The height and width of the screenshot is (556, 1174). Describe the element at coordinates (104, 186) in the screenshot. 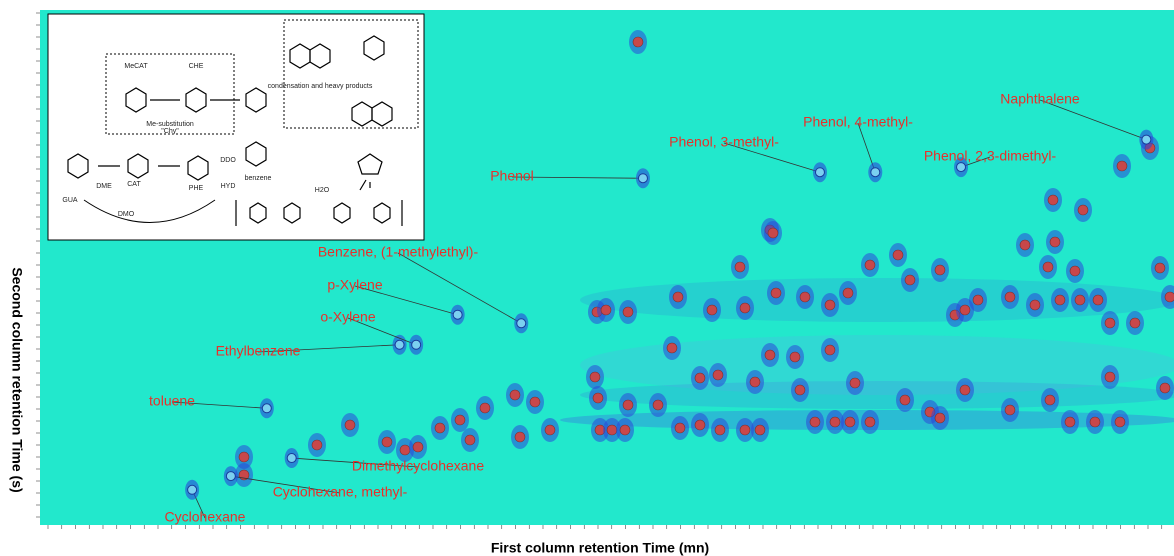

I see `inset-label: DME` at that location.